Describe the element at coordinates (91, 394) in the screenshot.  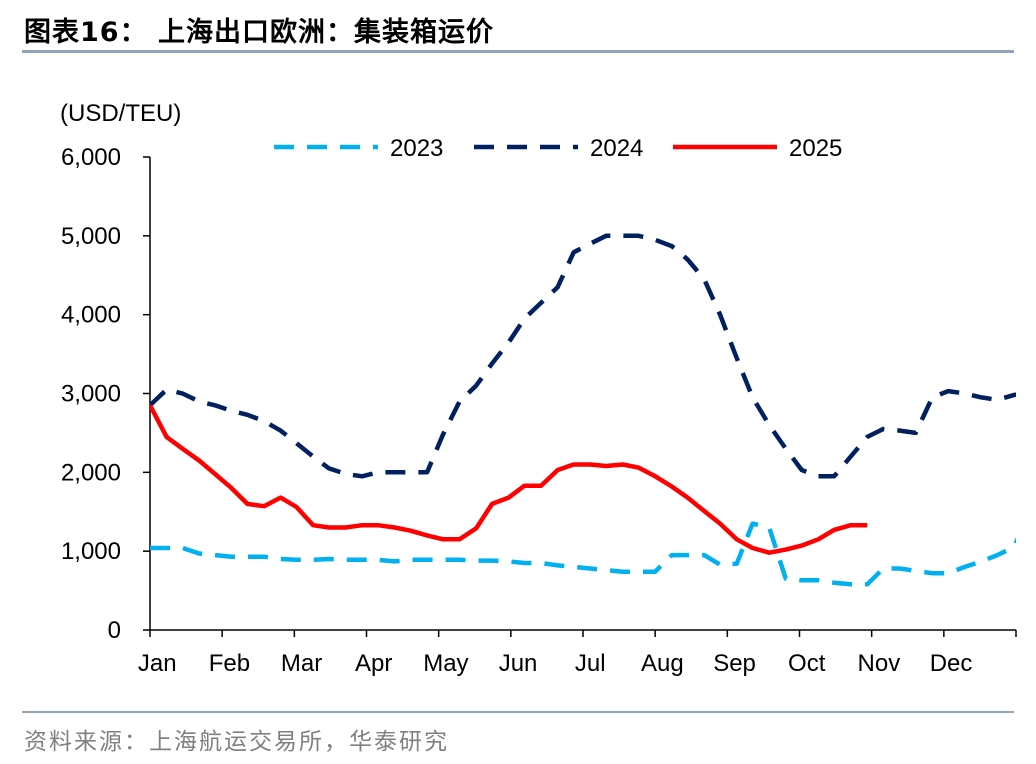
I see `y-tick-label: 3,000` at that location.